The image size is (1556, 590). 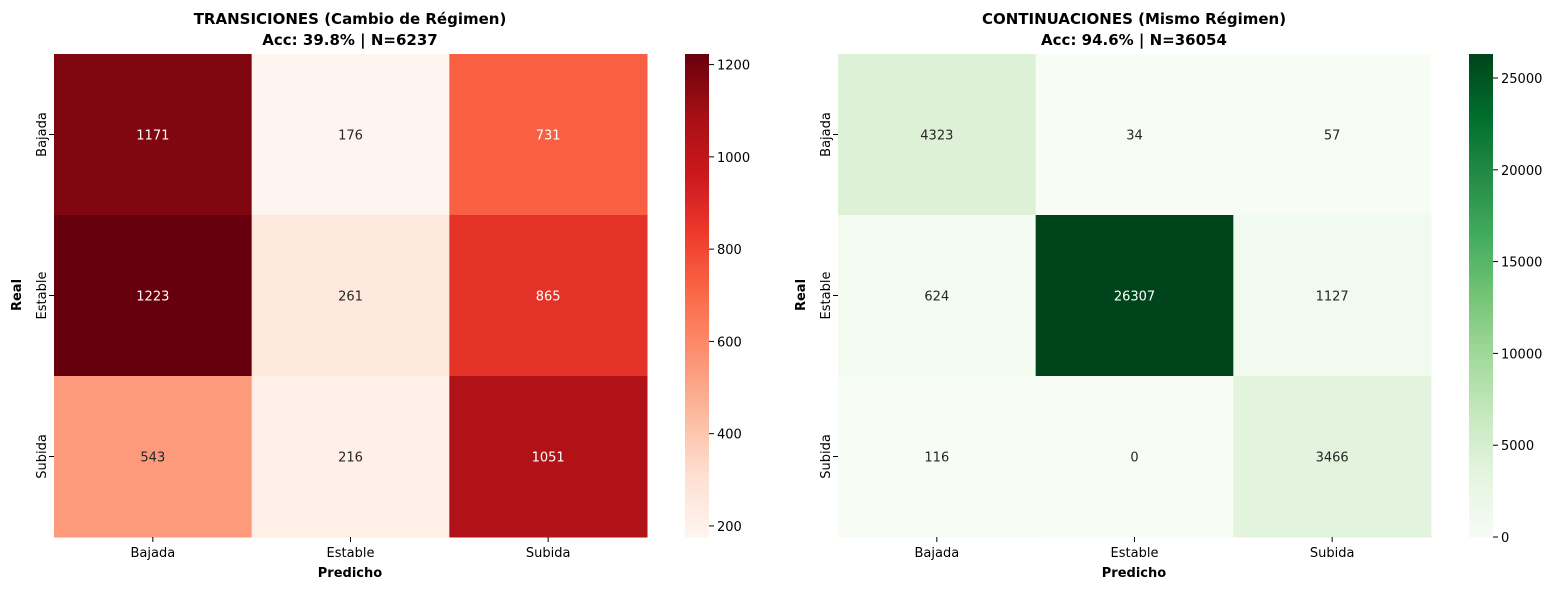 What do you see at coordinates (936, 297) in the screenshot?
I see `cell-value-label: 624` at bounding box center [936, 297].